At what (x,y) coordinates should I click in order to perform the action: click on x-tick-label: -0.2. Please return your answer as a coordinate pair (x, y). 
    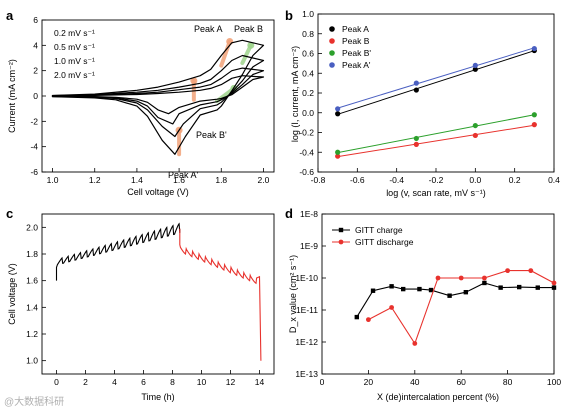
    Looking at the image, I should click on (436, 180).